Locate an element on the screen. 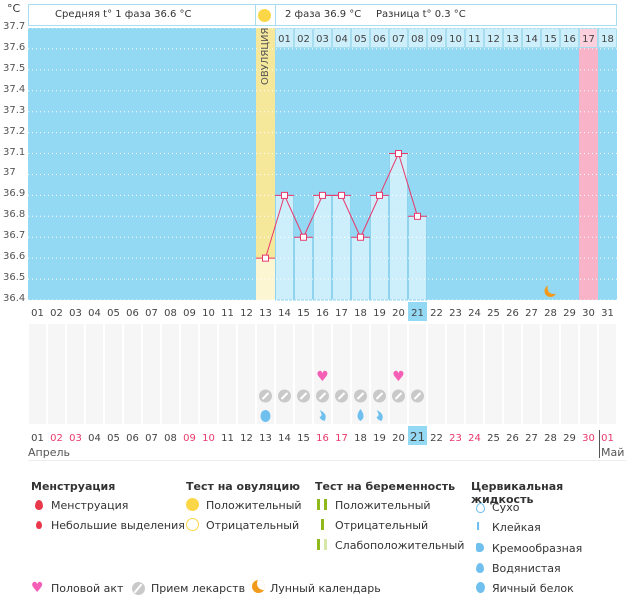  today-highlight is located at coordinates (417, 311).